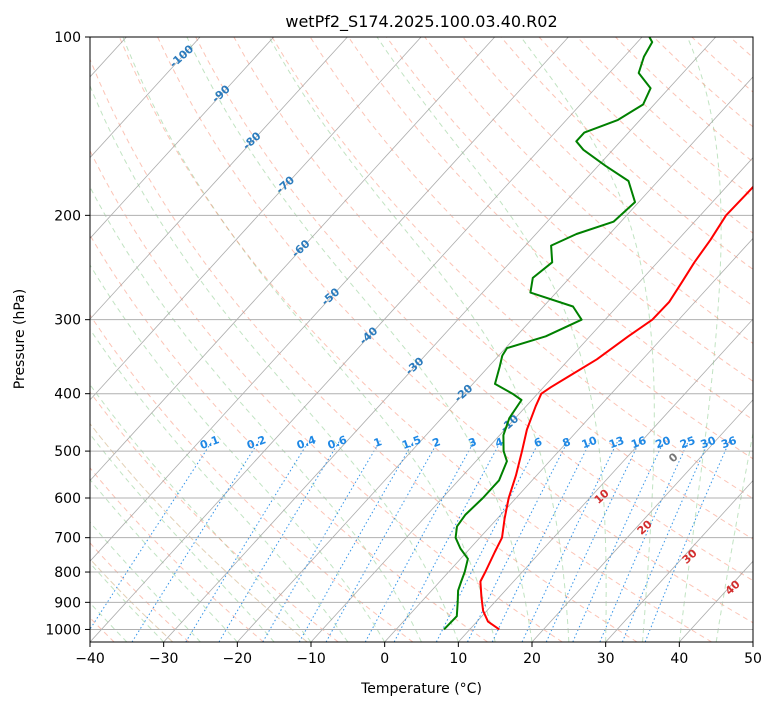  I want to click on mixing-ratio-label: 16, so click(638, 443).